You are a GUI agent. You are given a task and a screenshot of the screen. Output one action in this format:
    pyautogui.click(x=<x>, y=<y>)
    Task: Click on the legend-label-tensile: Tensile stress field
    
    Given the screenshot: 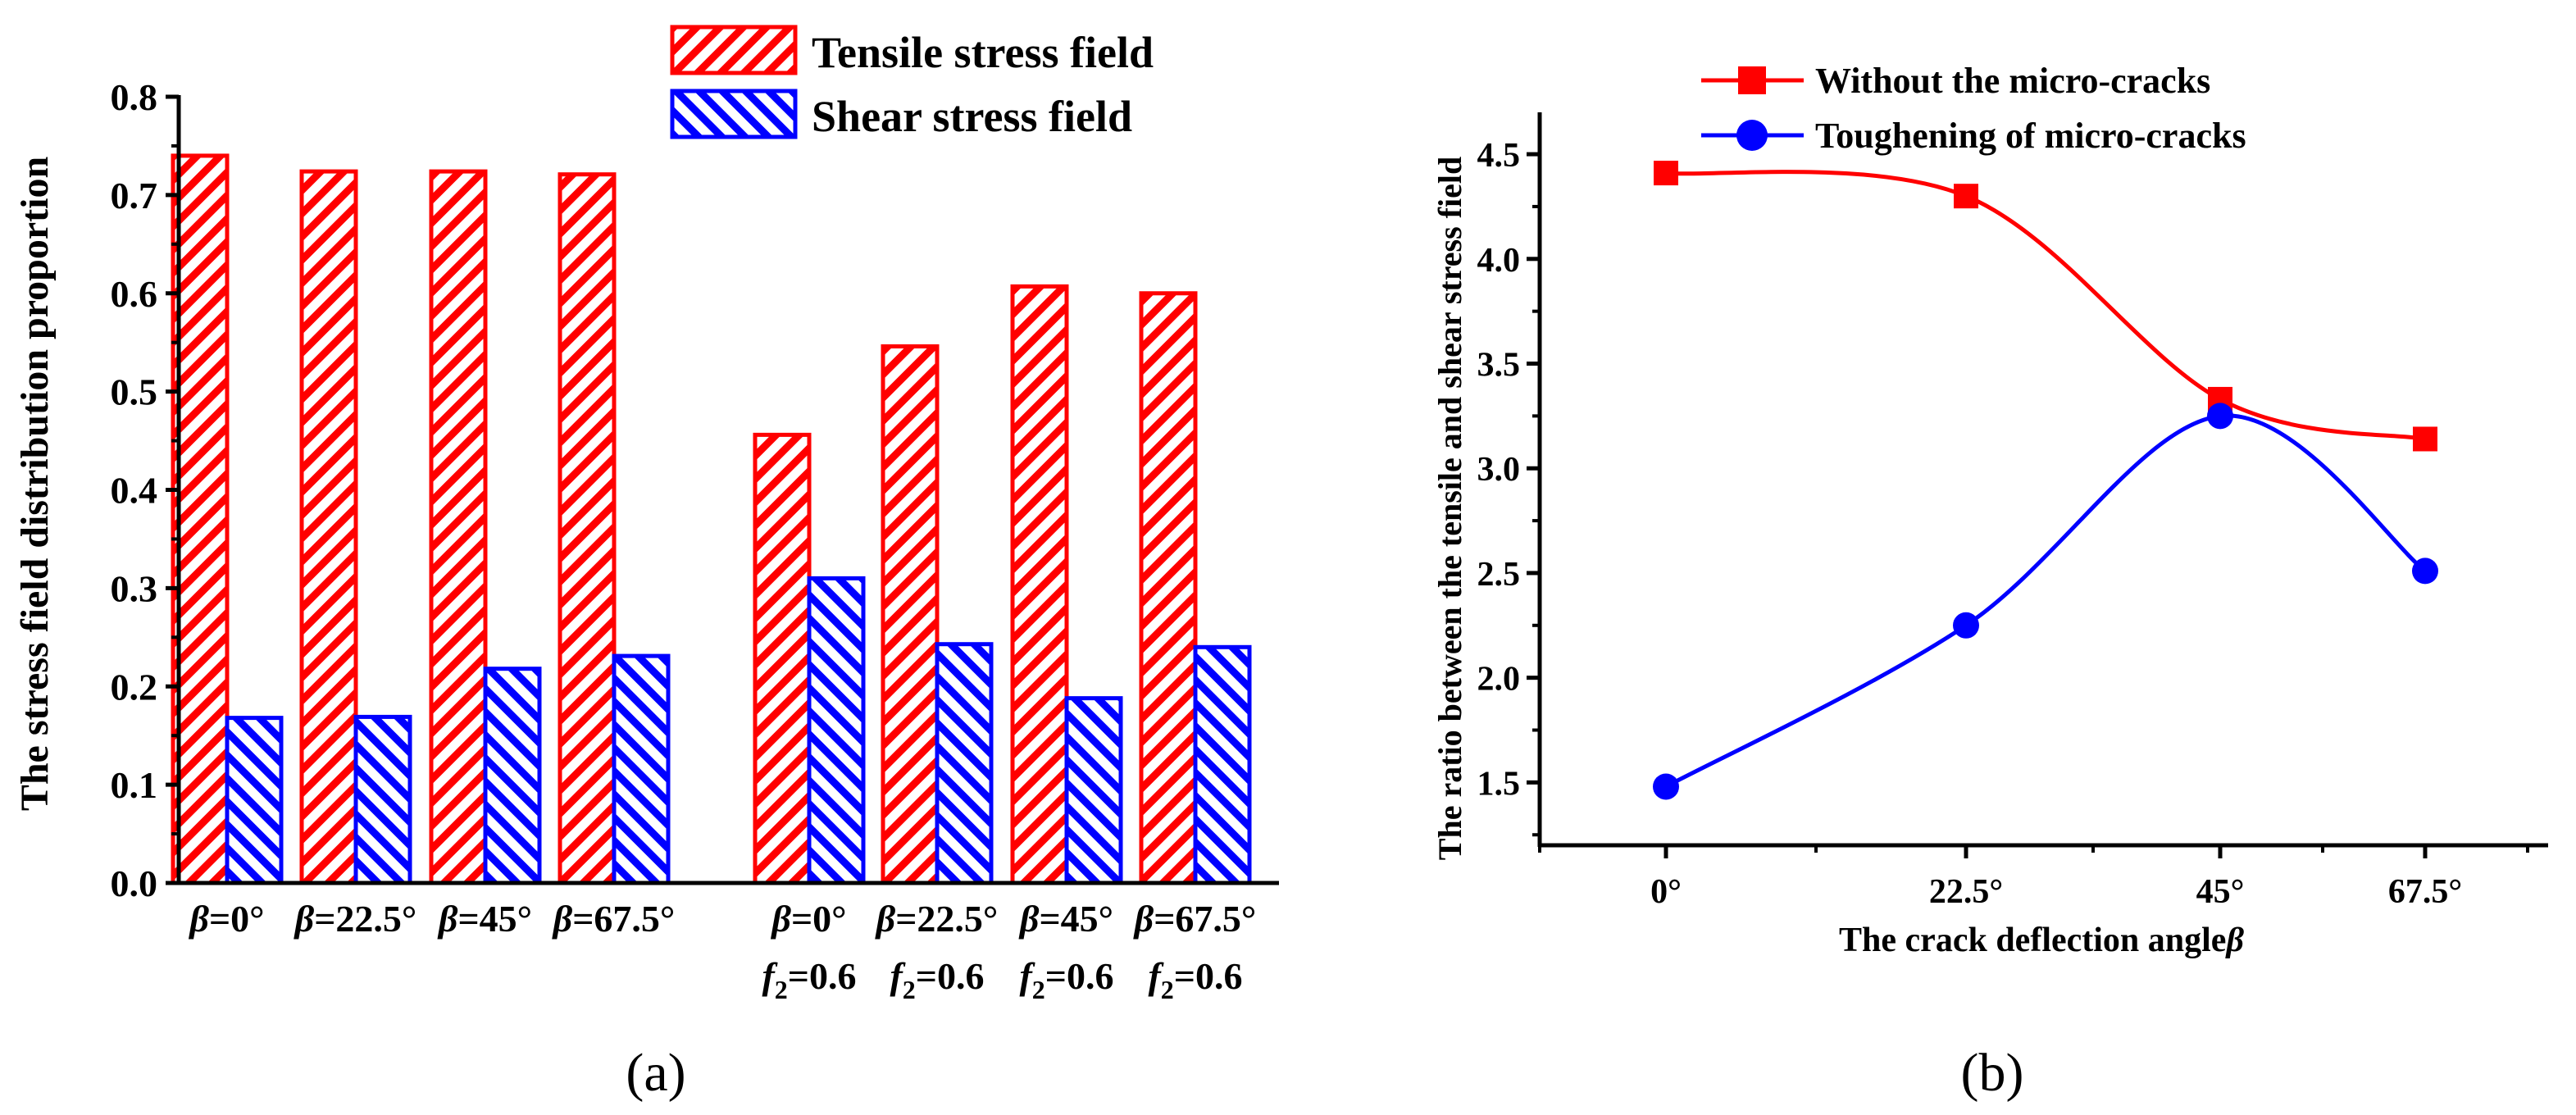 What is the action you would take?
    pyautogui.click(x=983, y=52)
    